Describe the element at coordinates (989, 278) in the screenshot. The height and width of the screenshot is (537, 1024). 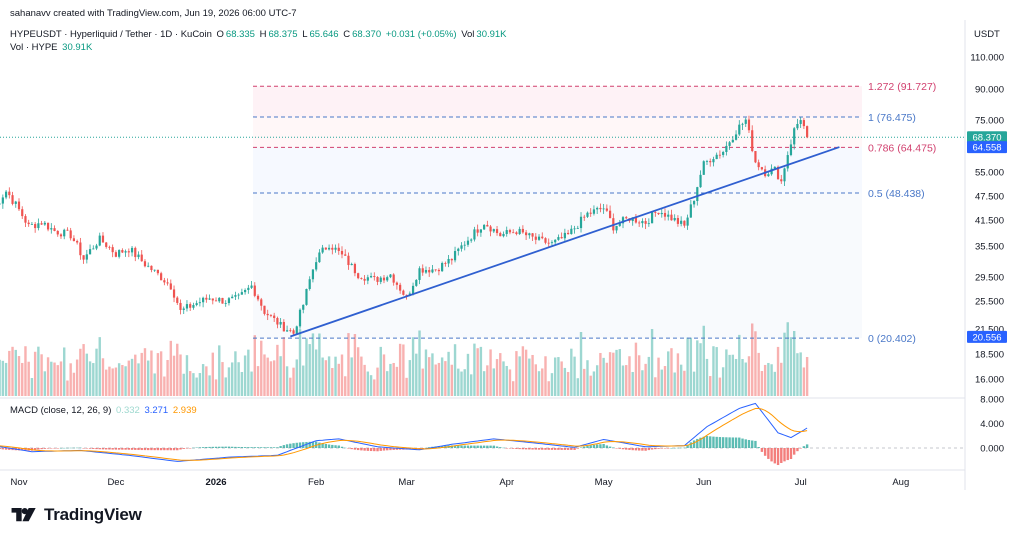
I see `price-tick-label: 29.500` at that location.